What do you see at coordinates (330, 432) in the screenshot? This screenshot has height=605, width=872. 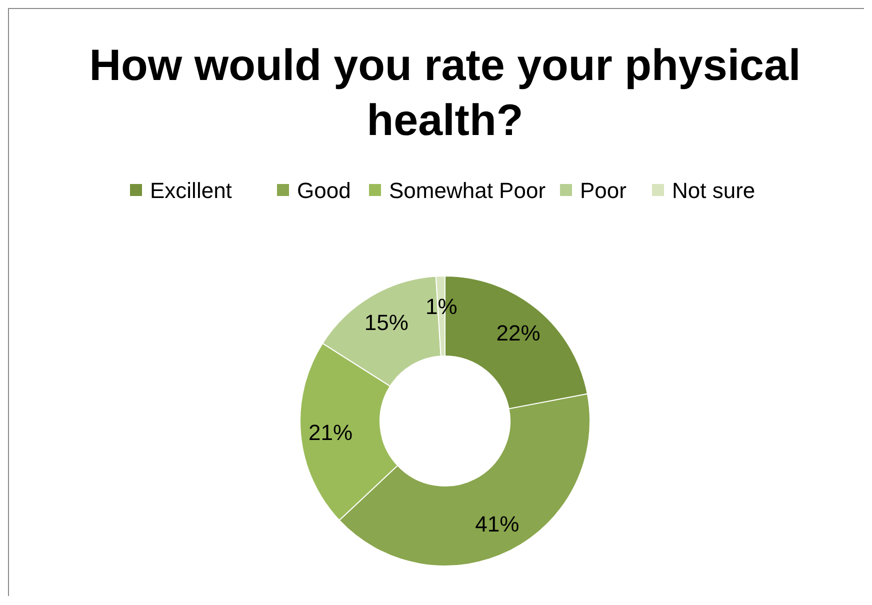 I see `data-label: 21%` at bounding box center [330, 432].